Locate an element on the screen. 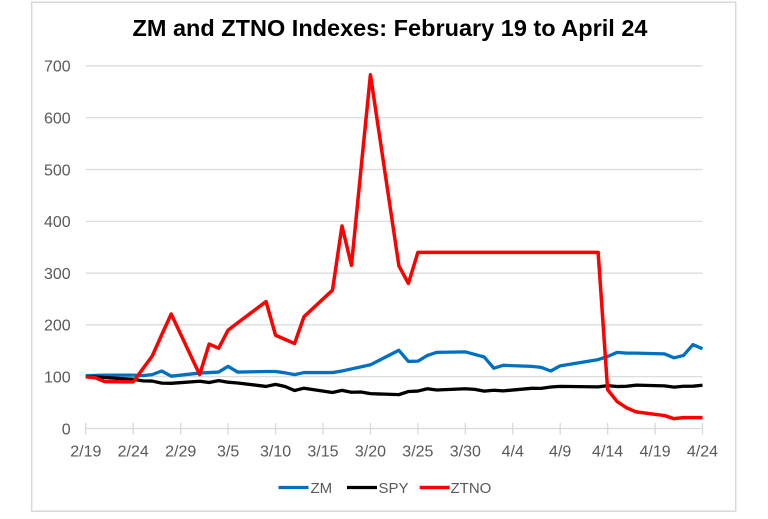  svg-text: 2/24 is located at coordinates (133, 452).